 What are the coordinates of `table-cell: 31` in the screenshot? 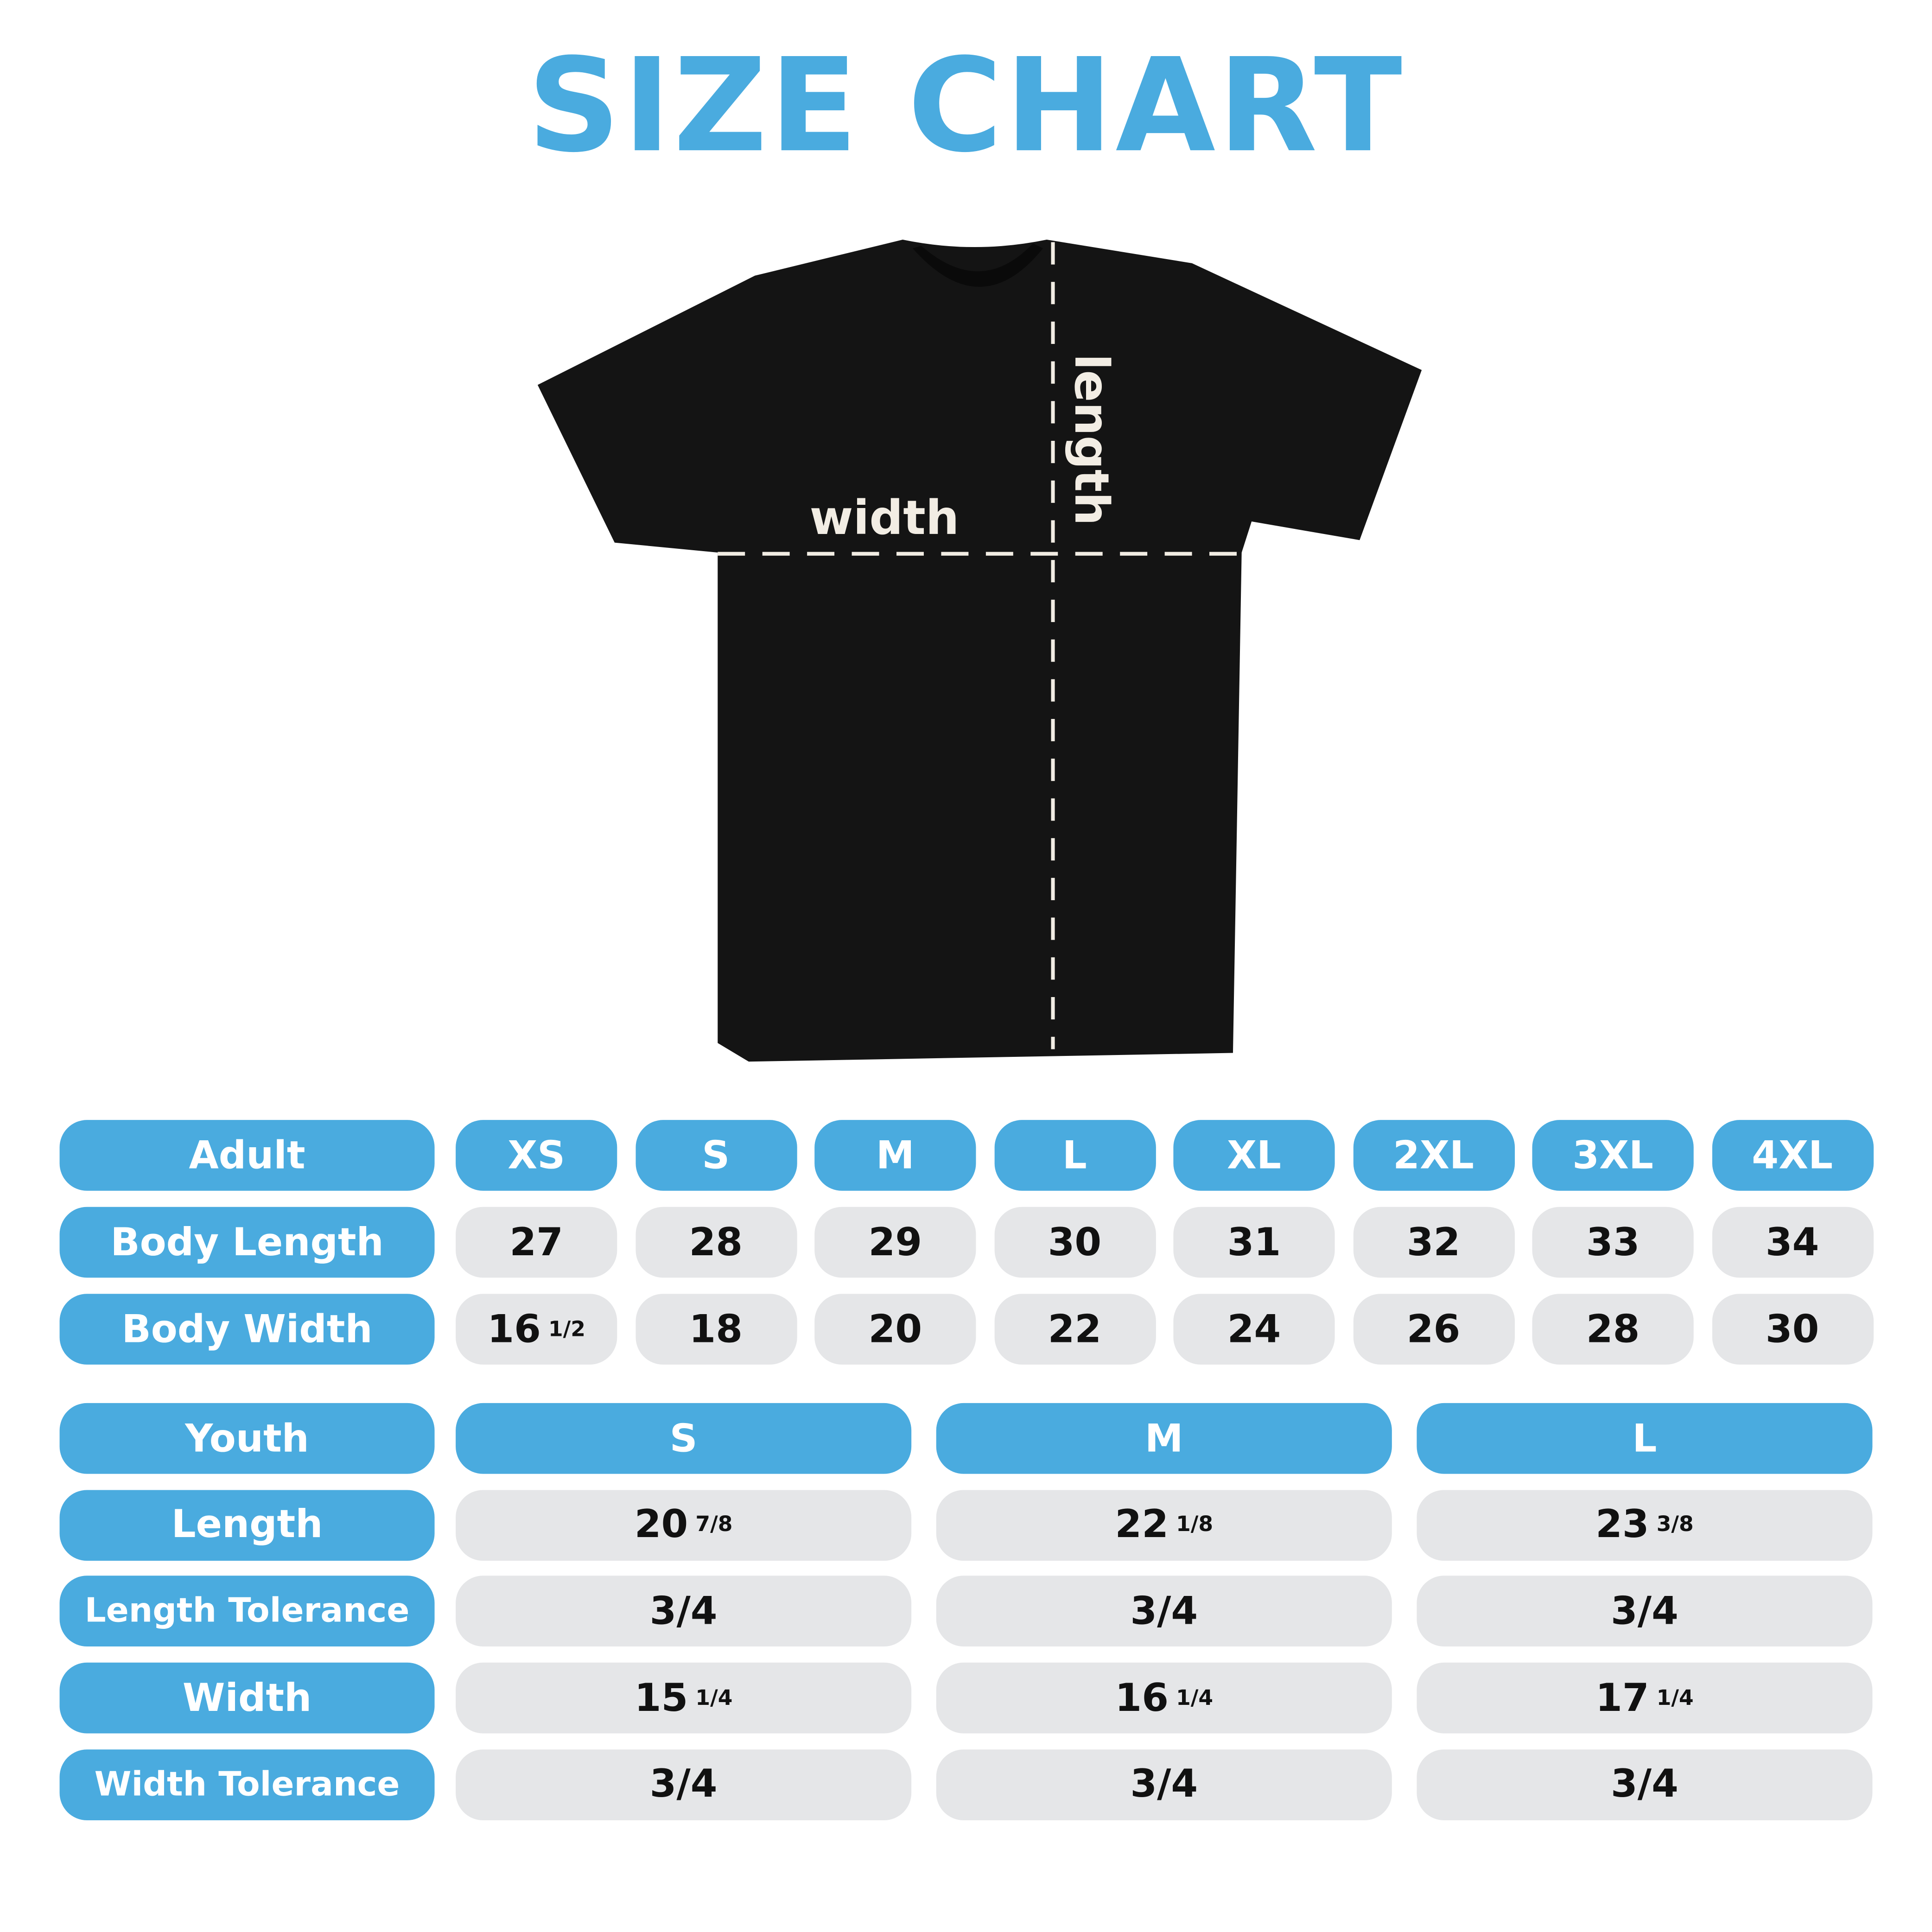 It's located at (1254, 1242).